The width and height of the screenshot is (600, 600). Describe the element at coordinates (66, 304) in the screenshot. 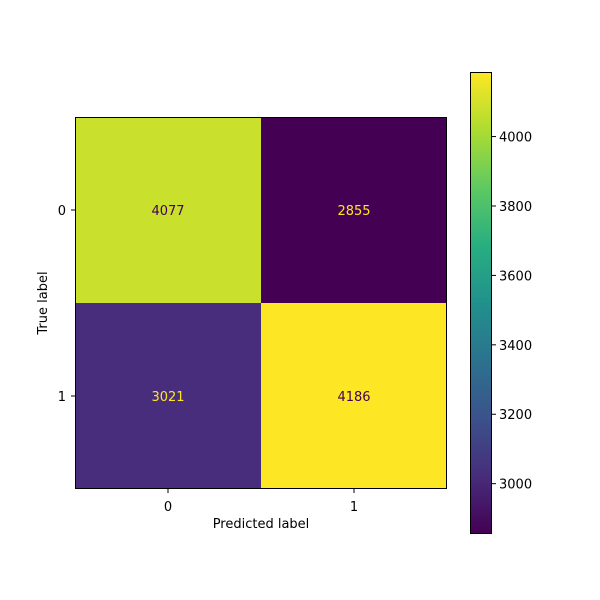

I see `y-axis-ticks: 01` at that location.